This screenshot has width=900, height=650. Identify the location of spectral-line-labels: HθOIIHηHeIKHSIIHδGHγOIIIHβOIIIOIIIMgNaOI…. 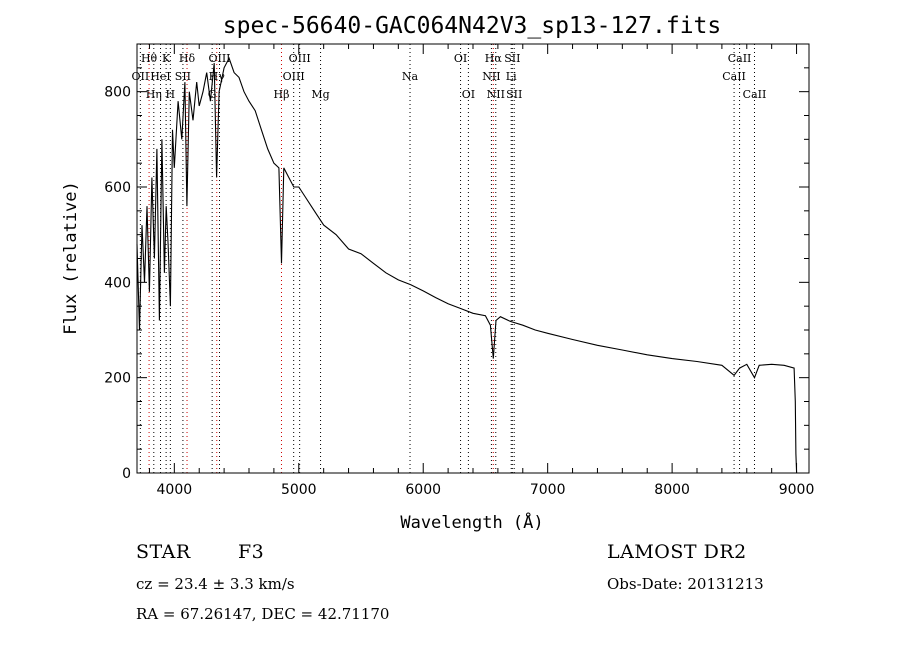
(449, 76).